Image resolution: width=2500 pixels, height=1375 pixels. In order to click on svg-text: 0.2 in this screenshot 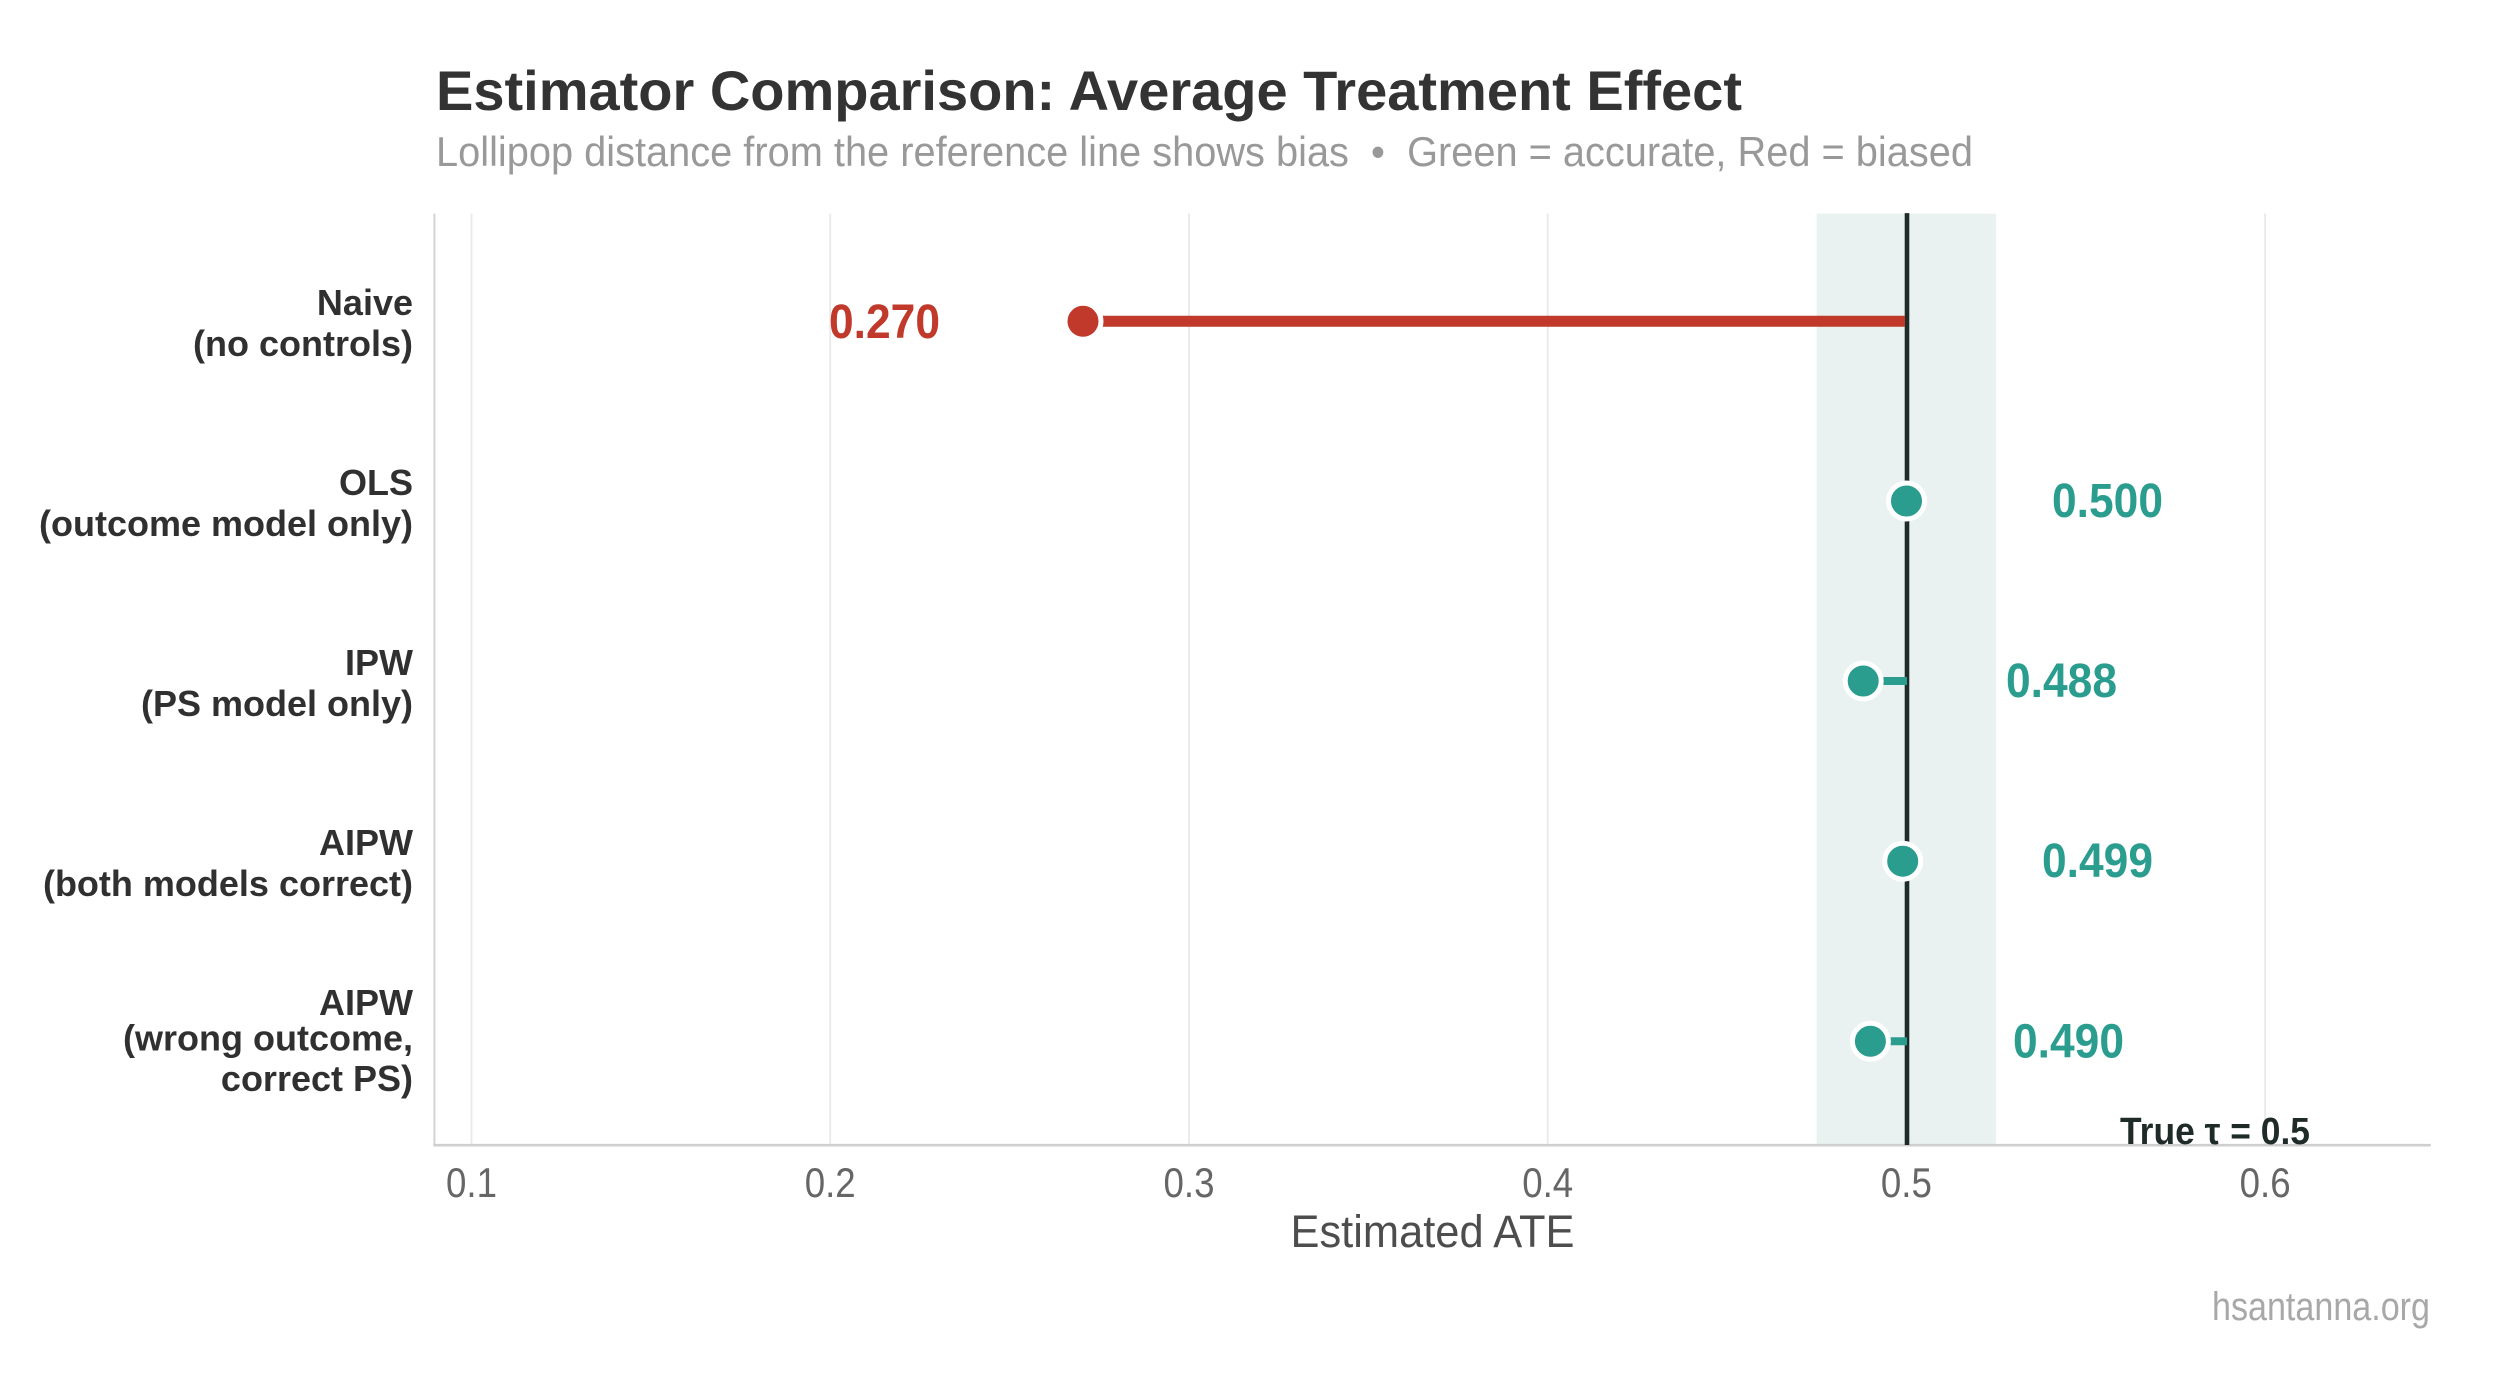, I will do `click(830, 1182)`.